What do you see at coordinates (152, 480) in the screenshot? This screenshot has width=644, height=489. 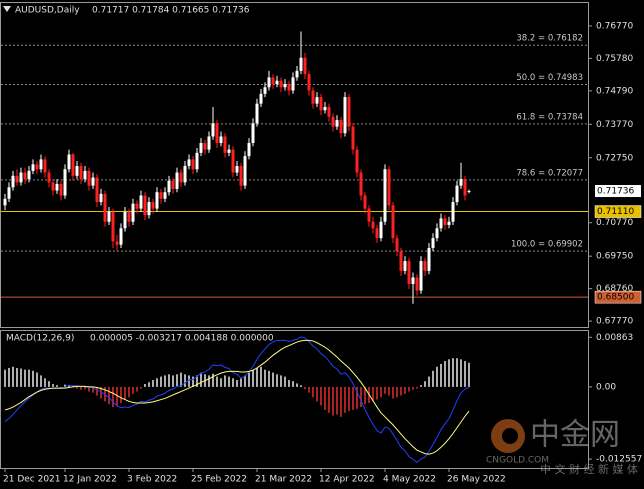 I see `x-tick-label: 3 Feb 2022` at bounding box center [152, 480].